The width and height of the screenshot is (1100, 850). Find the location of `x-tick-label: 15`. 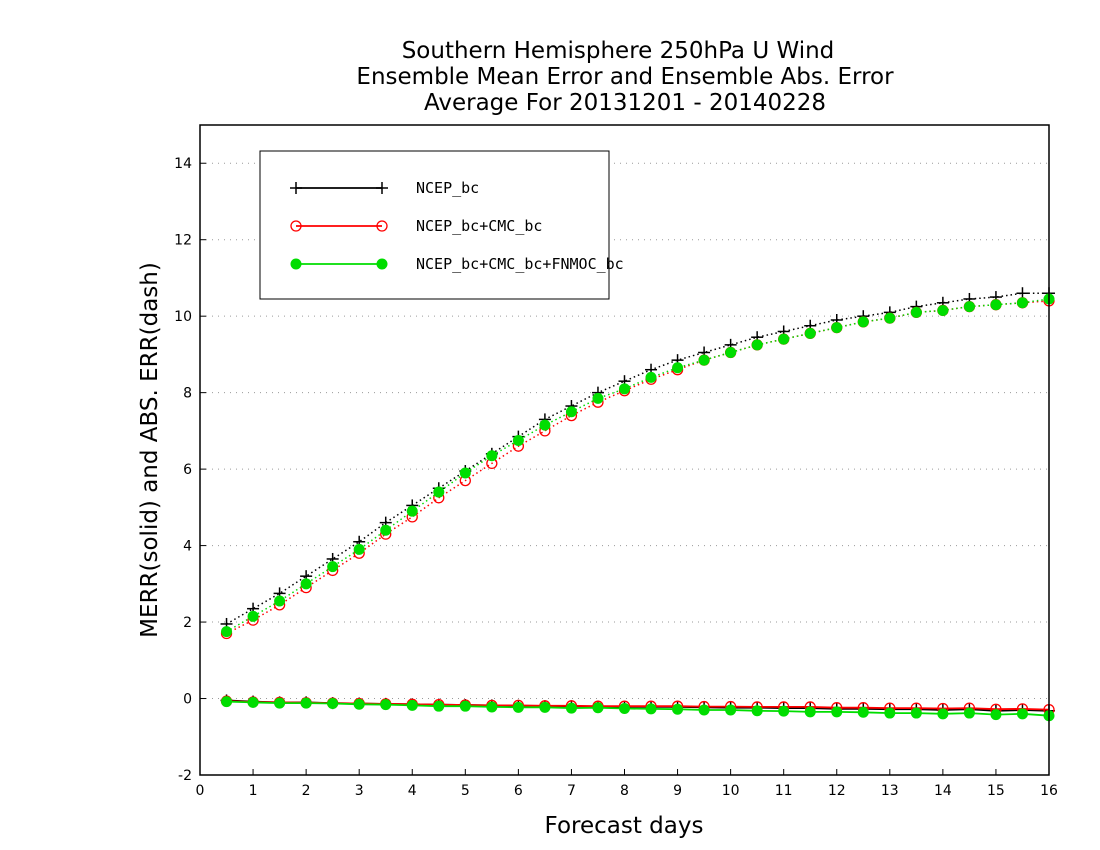

x-tick-label: 15 is located at coordinates (996, 791).